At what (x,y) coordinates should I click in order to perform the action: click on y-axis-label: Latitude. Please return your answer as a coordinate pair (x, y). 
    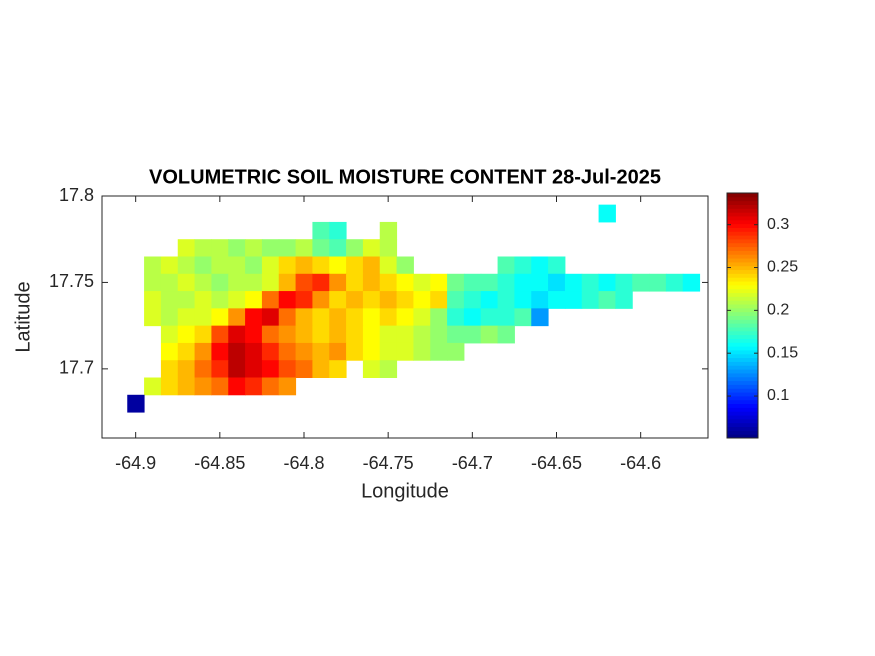
    Looking at the image, I should click on (23, 316).